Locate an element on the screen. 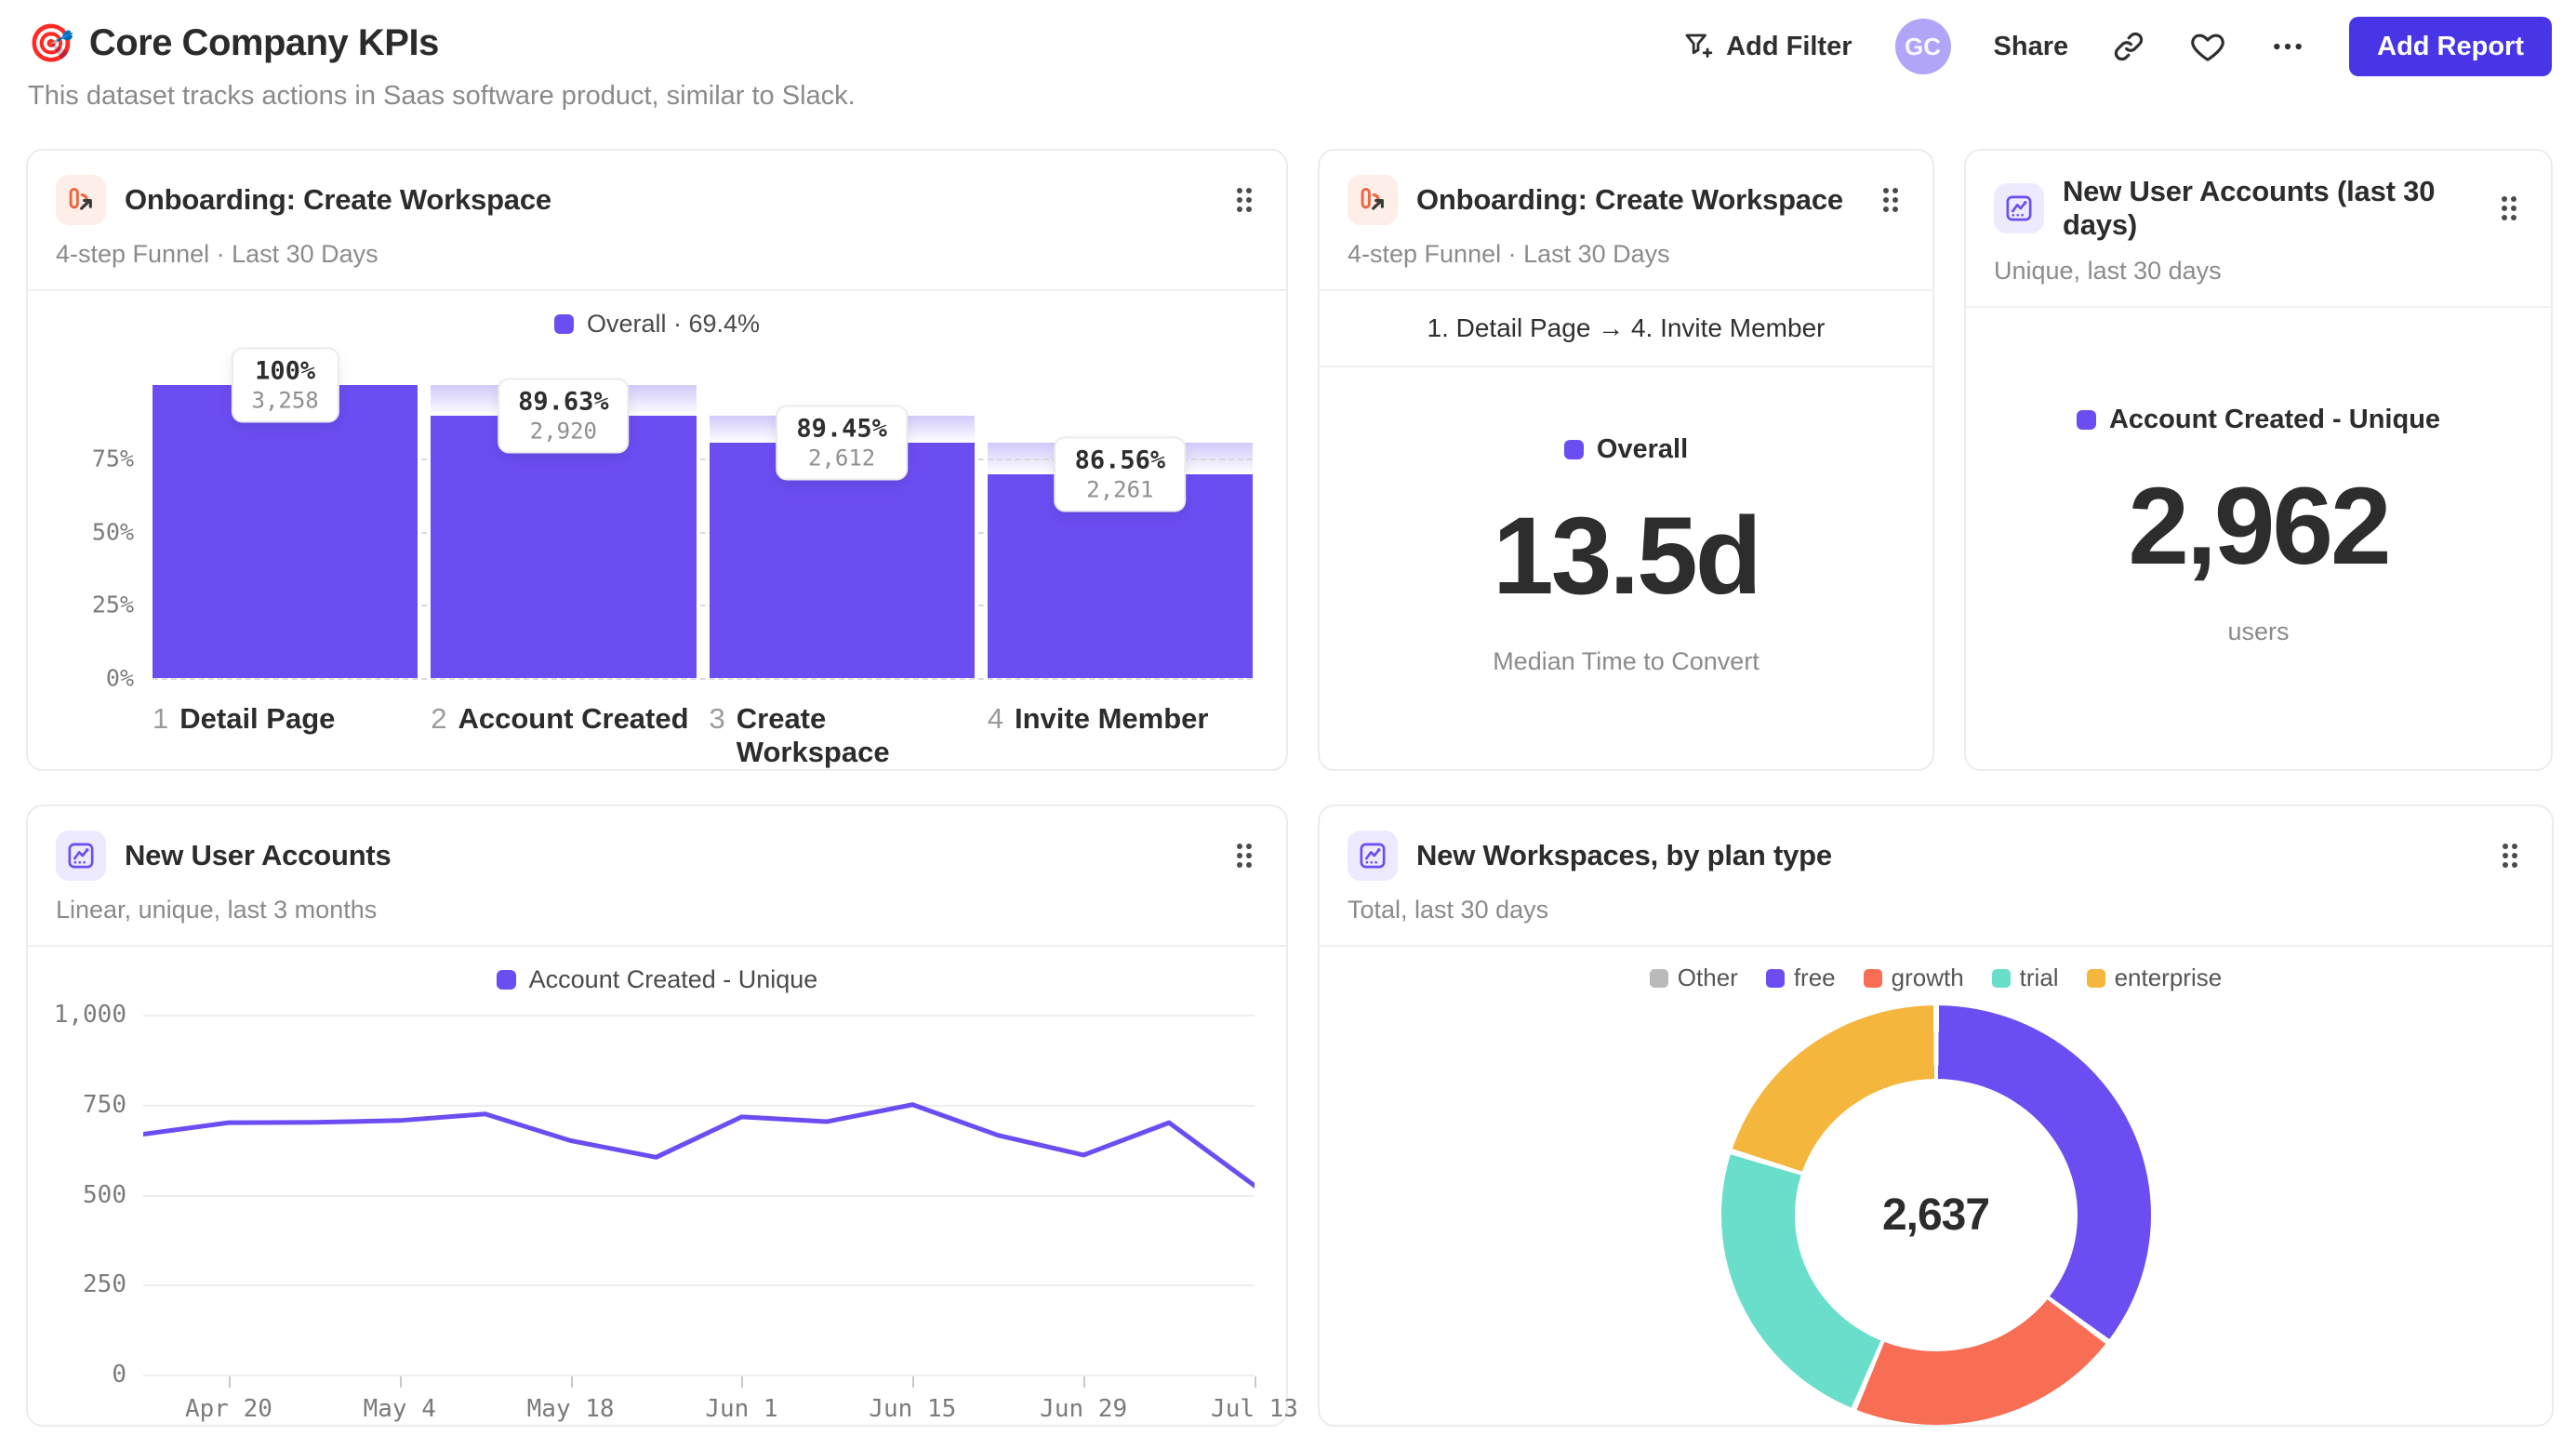 The width and height of the screenshot is (2576, 1449). card-title: New Workspaces, by plan type is located at coordinates (1624, 855).